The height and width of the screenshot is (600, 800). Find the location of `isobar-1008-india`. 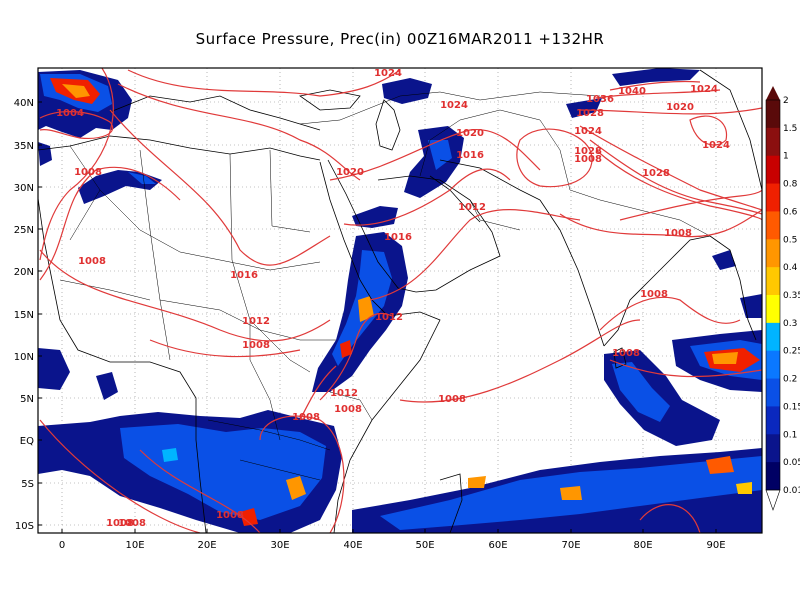

isobar-1008-india is located at coordinates (670, 313).